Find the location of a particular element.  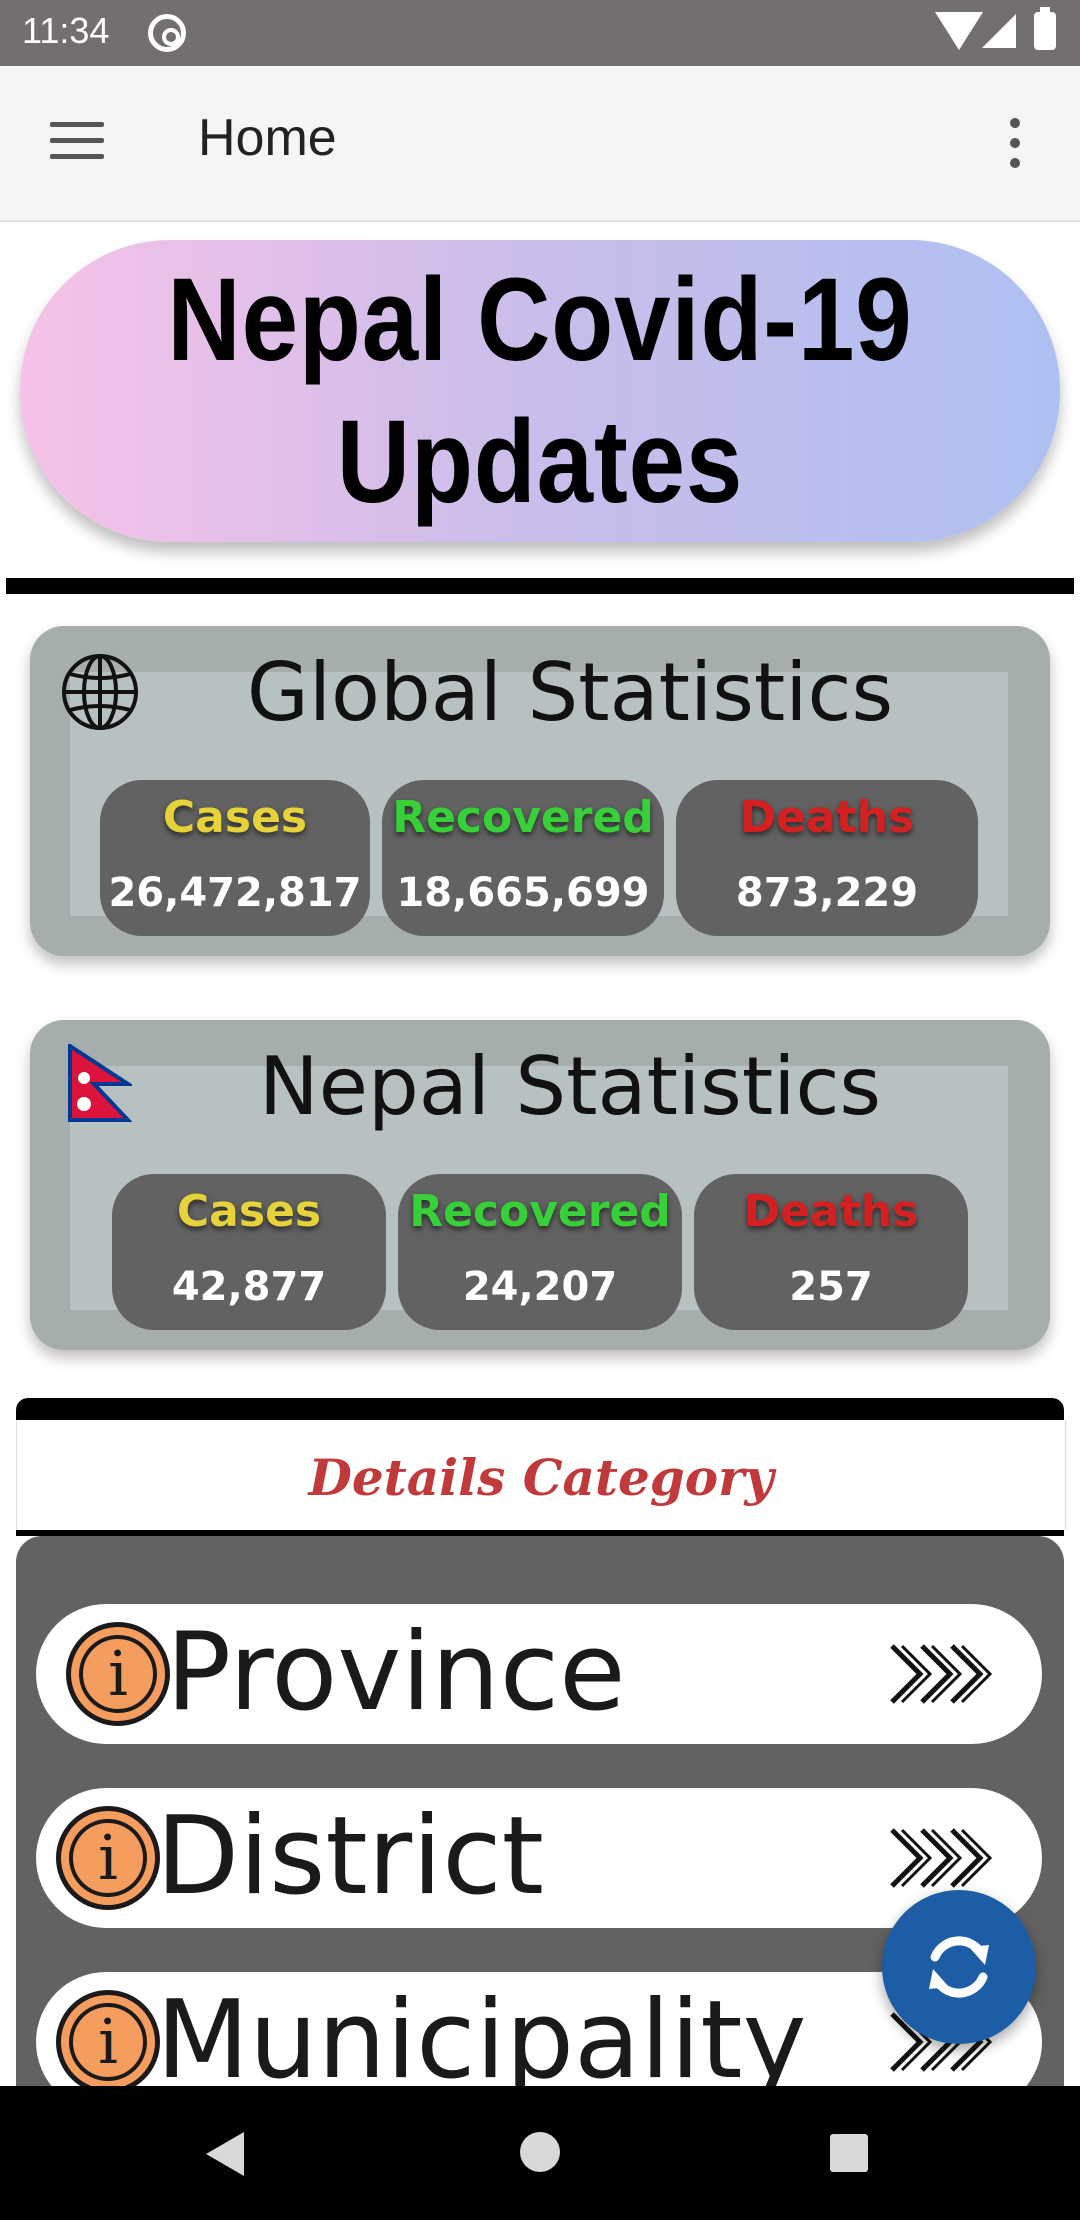

global-recovered-box: Recovered 18,665,699 is located at coordinates (523, 858).